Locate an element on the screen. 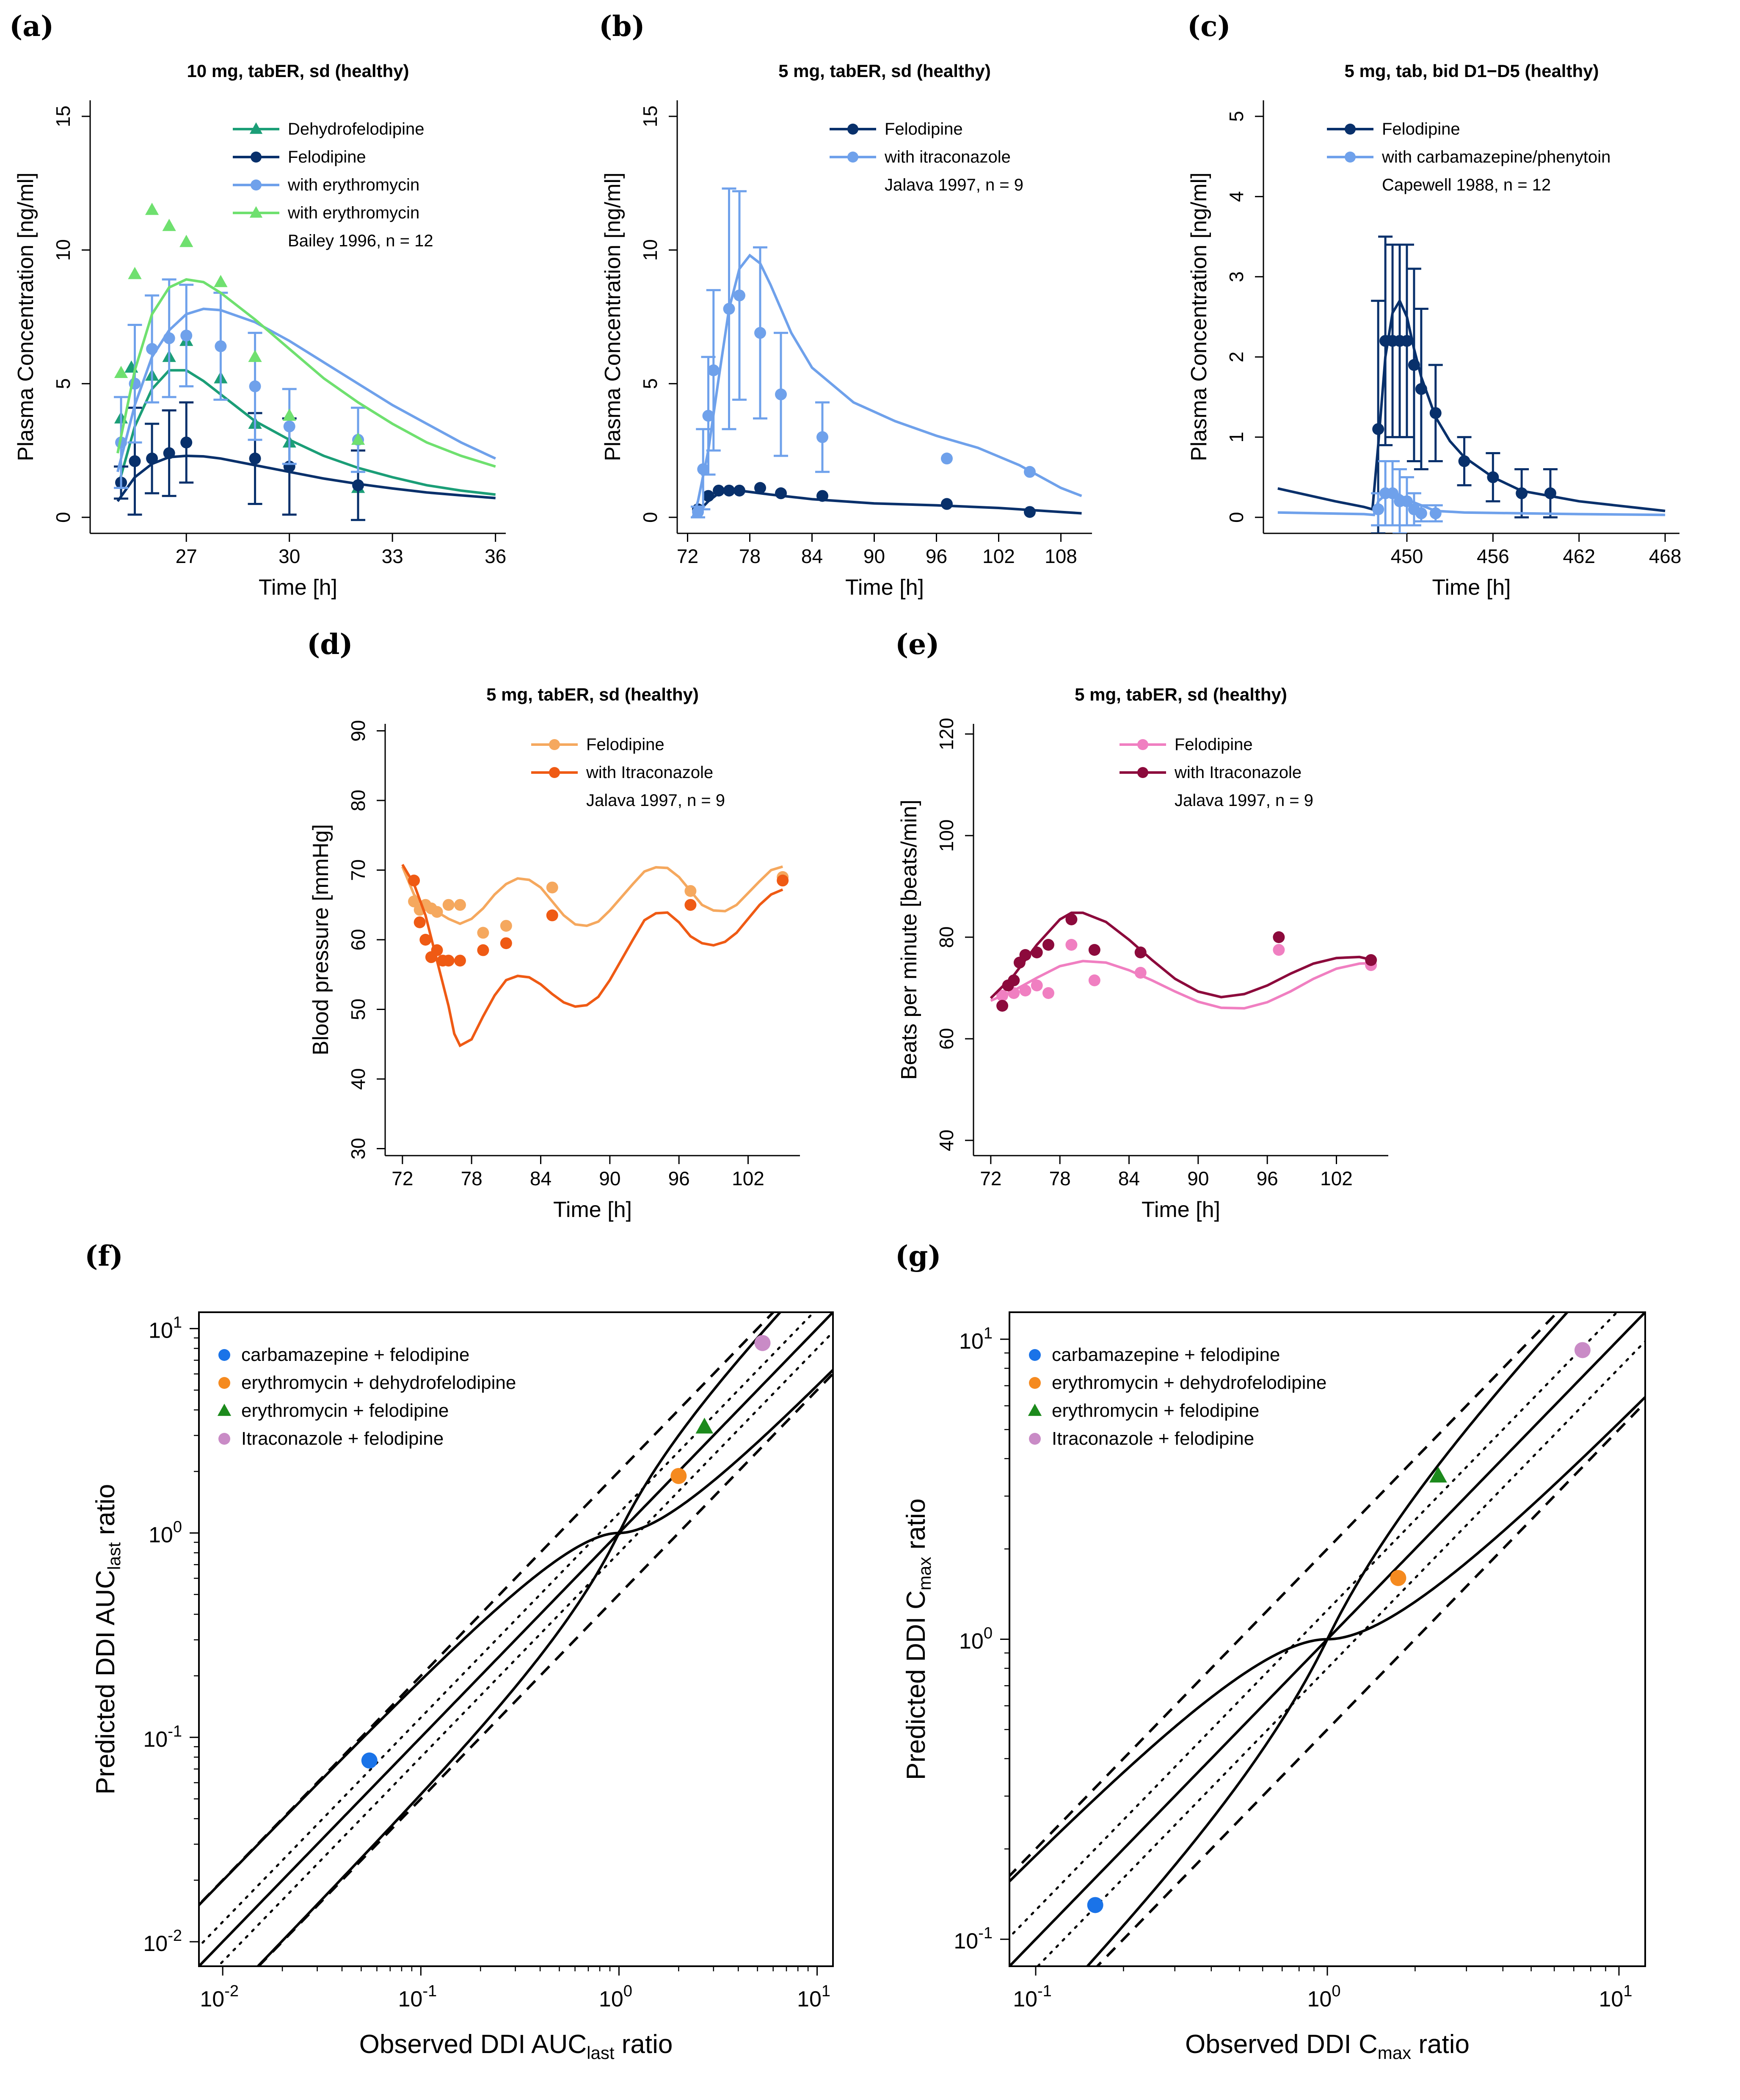 The width and height of the screenshot is (1740, 2100). x-tick-label: 30 is located at coordinates (289, 556).